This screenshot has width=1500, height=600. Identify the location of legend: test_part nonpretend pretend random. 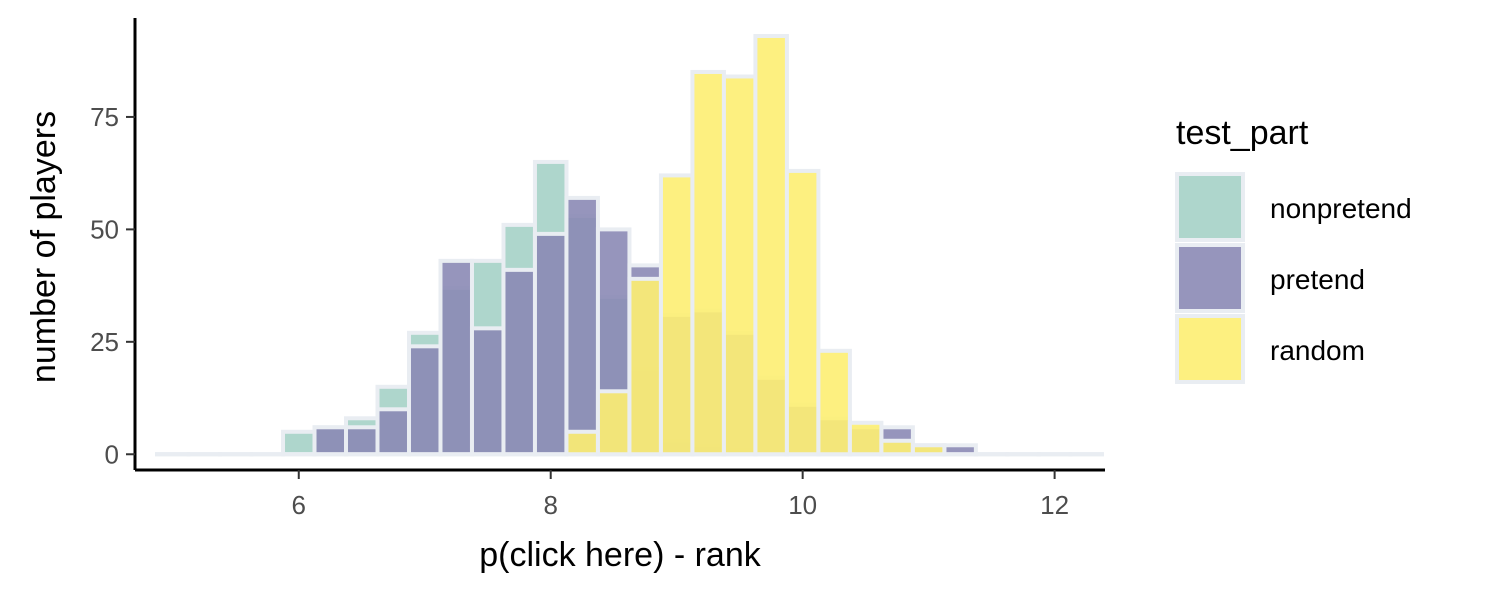
(1293, 249).